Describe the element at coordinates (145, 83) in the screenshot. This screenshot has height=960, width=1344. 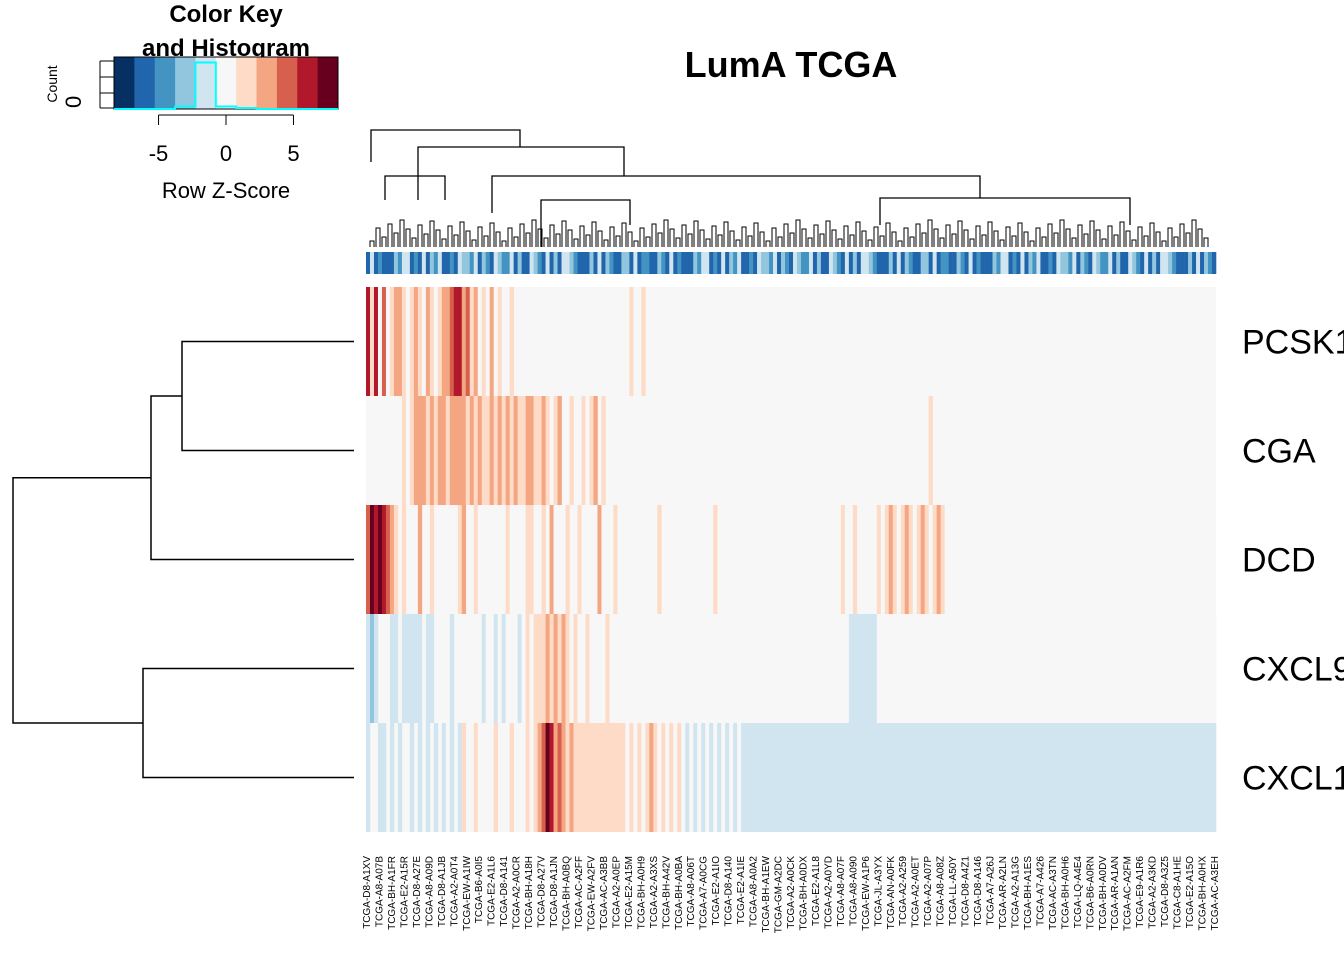
I see `color-key-swatch` at that location.